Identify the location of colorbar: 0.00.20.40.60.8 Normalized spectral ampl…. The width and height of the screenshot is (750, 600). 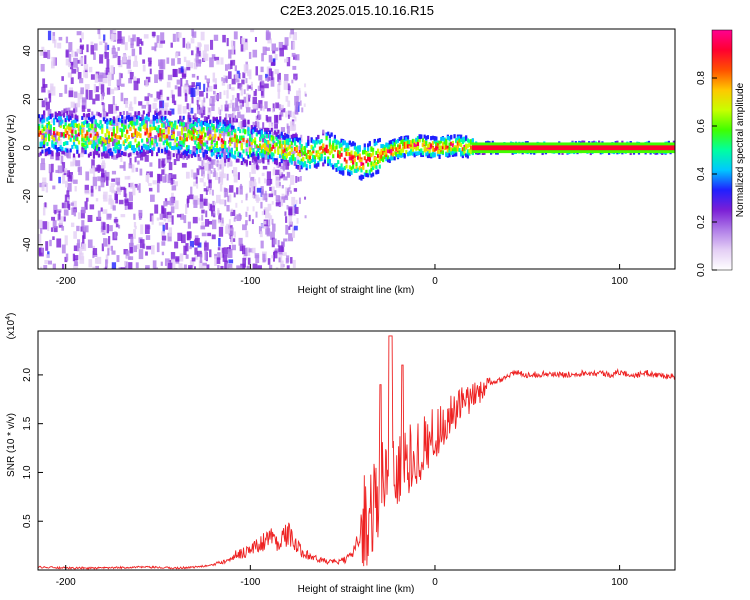
(721, 153).